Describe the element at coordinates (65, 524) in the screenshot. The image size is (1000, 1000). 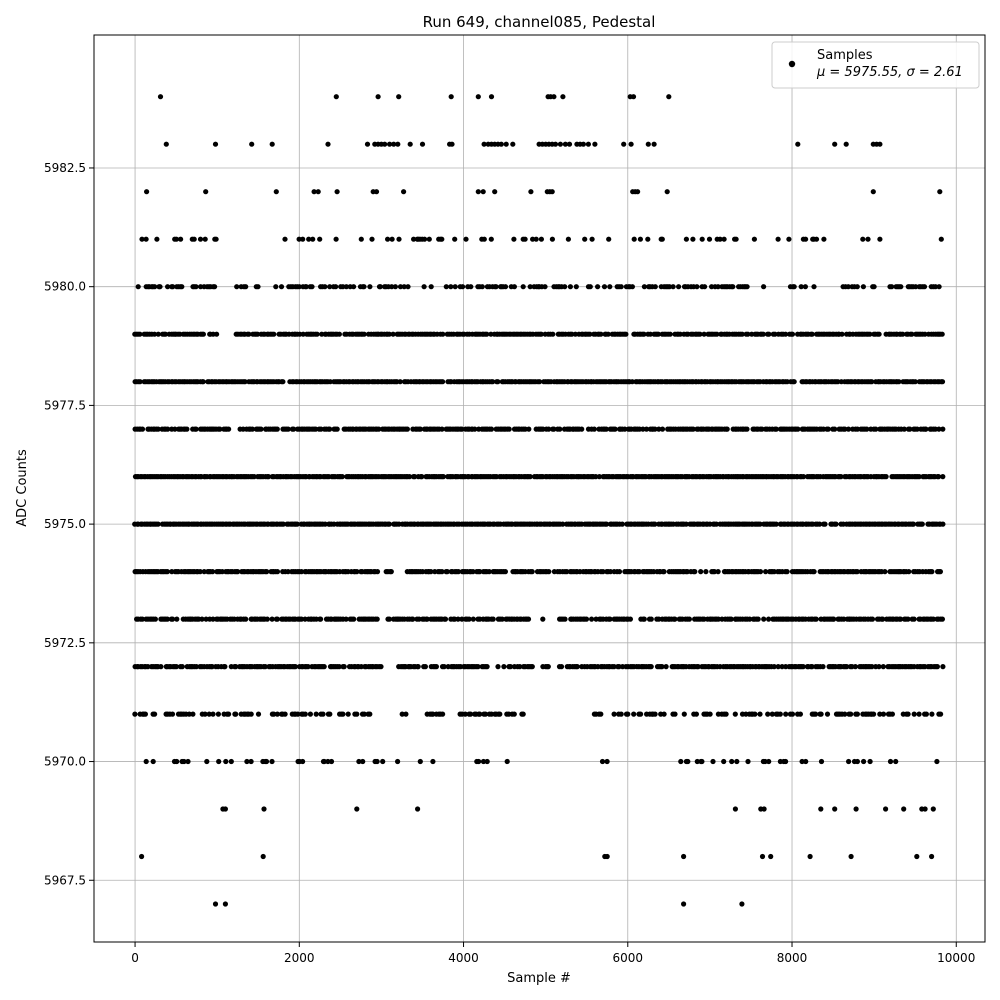
I see `y-tick-label: 5975.0` at that location.